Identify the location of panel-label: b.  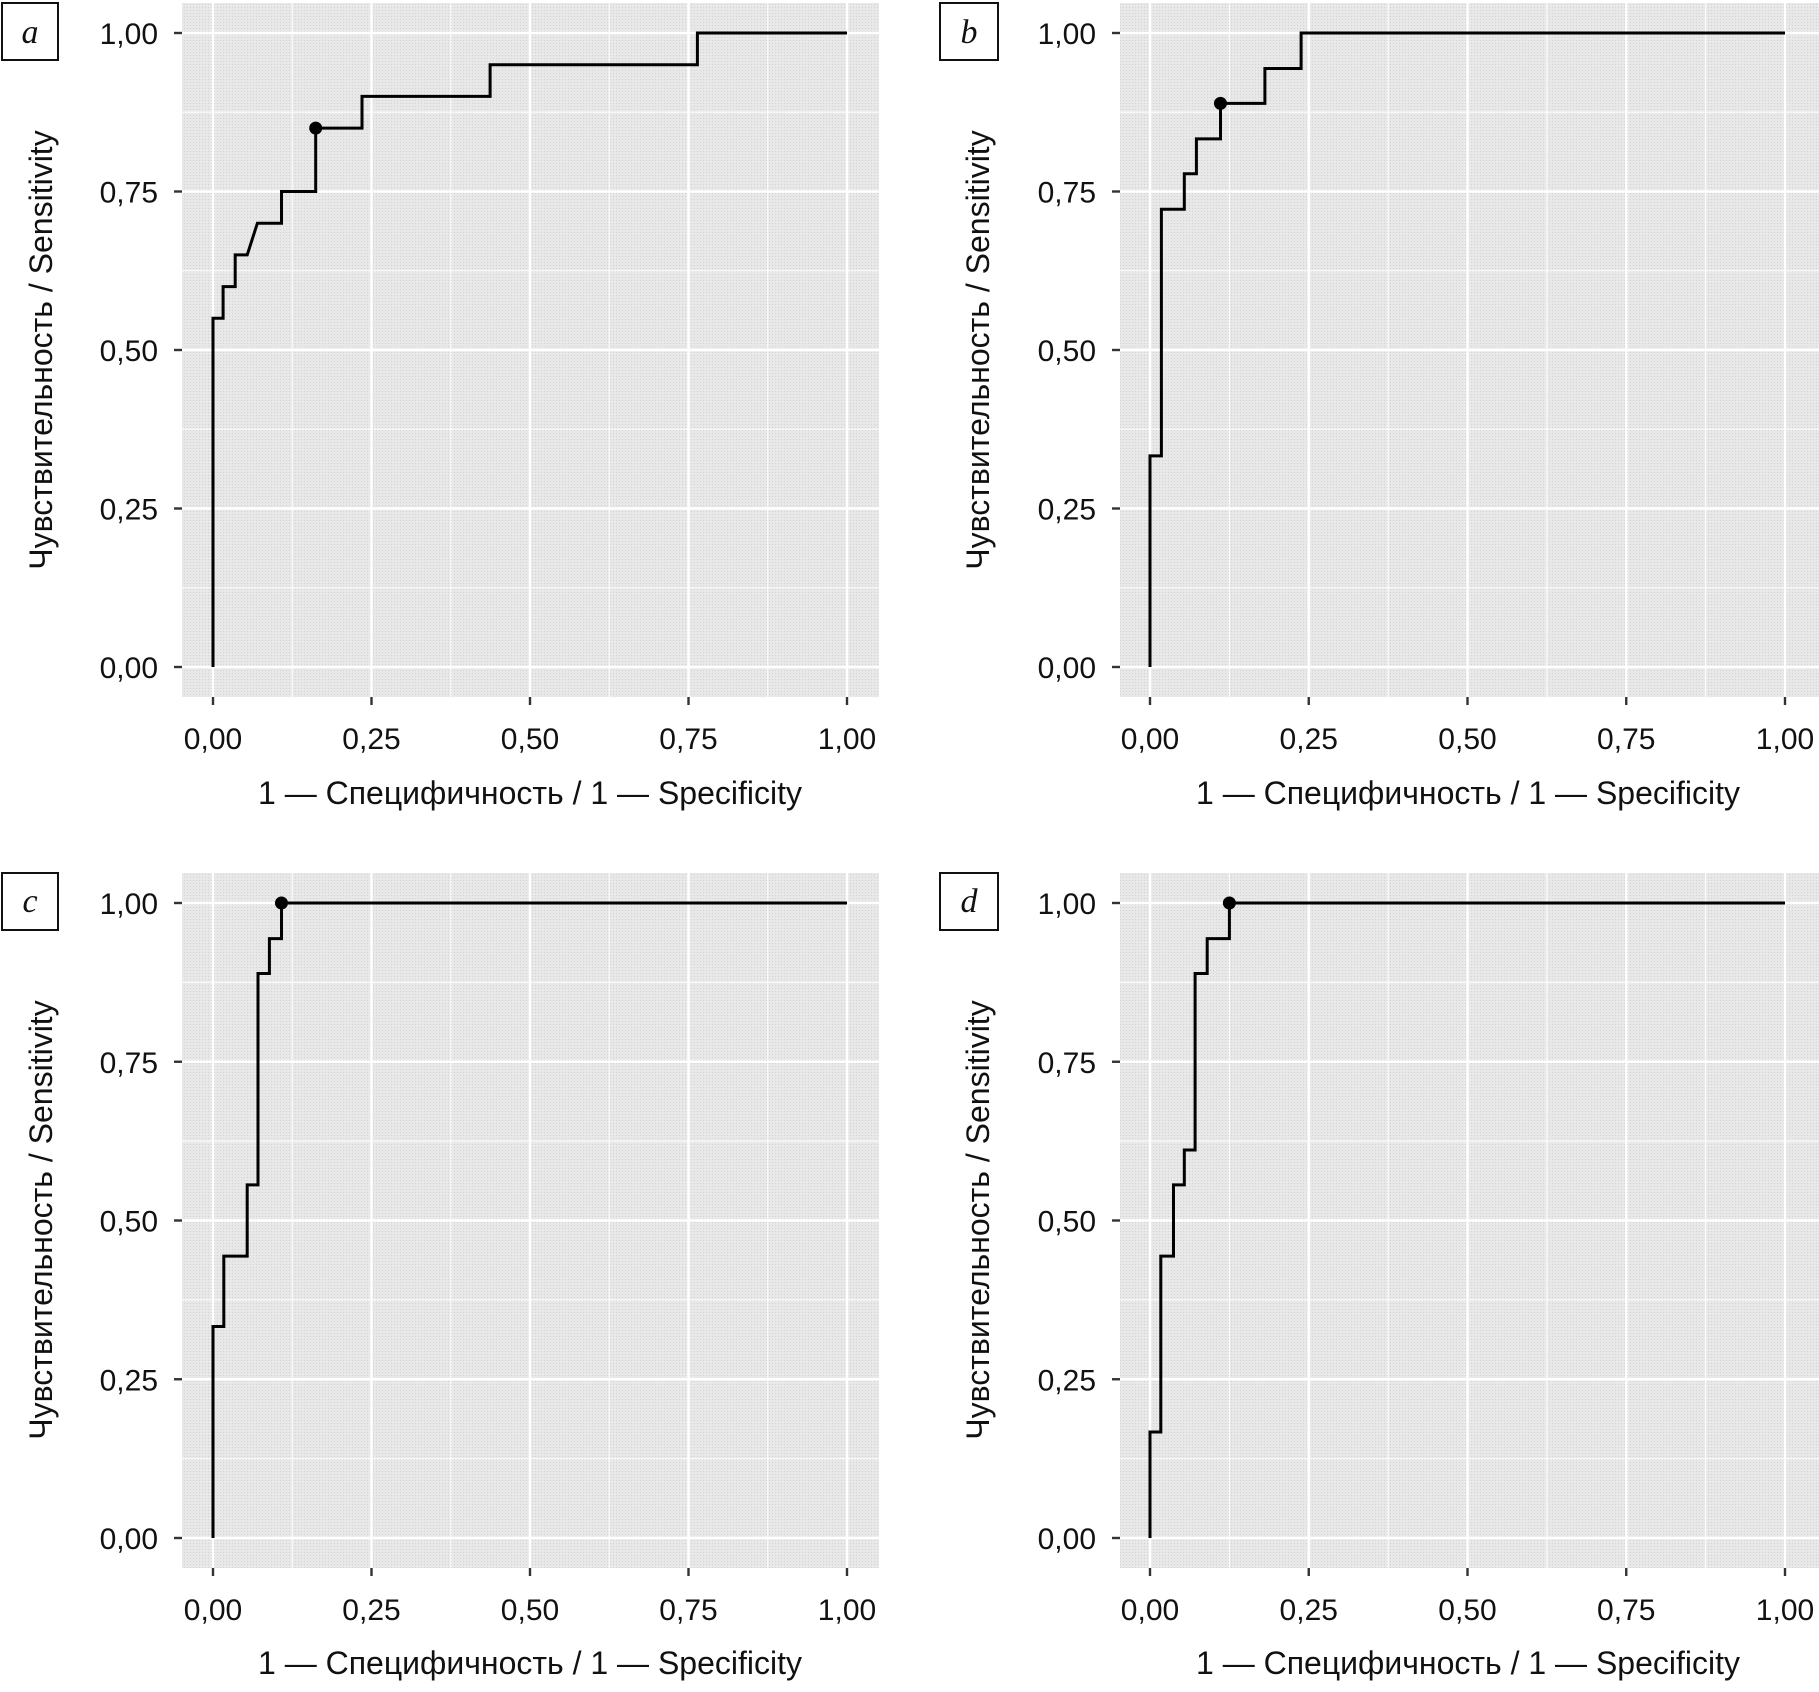
(969, 32).